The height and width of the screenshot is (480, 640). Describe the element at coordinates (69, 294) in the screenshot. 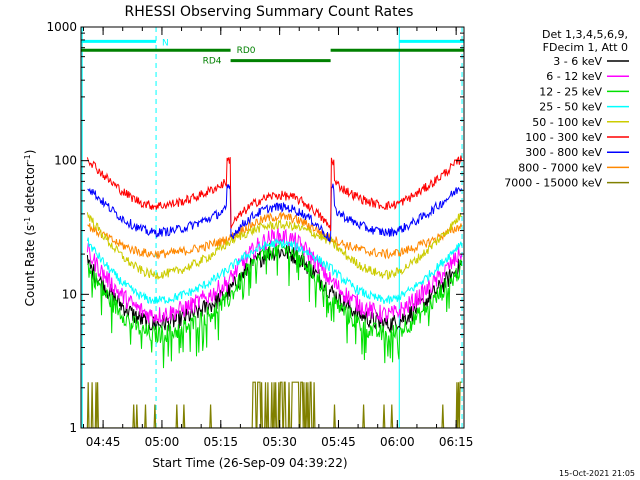

I see `y-tick-label: 10` at that location.